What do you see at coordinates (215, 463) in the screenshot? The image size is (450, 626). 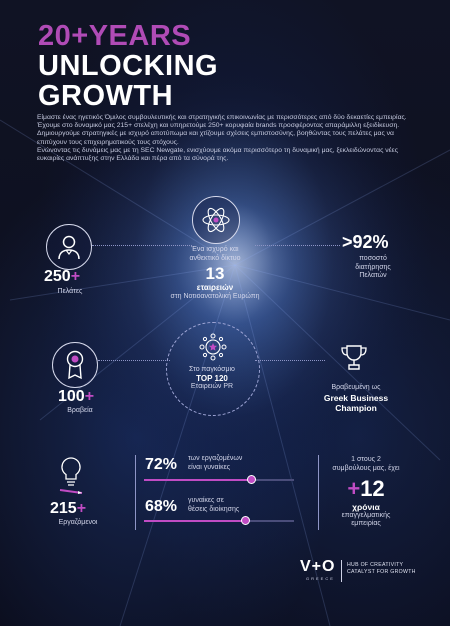 I see `women-label: των εργαζομένων είναι γυναίκες` at bounding box center [215, 463].